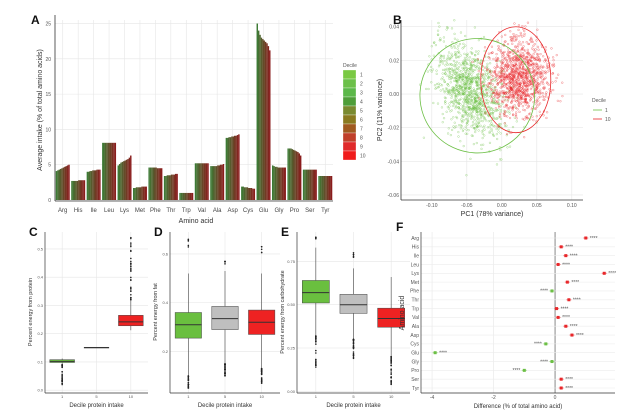 The width and height of the screenshot is (640, 412). Describe the element at coordinates (416, 309) in the screenshot. I see `y-tick-label: Trp` at that location.